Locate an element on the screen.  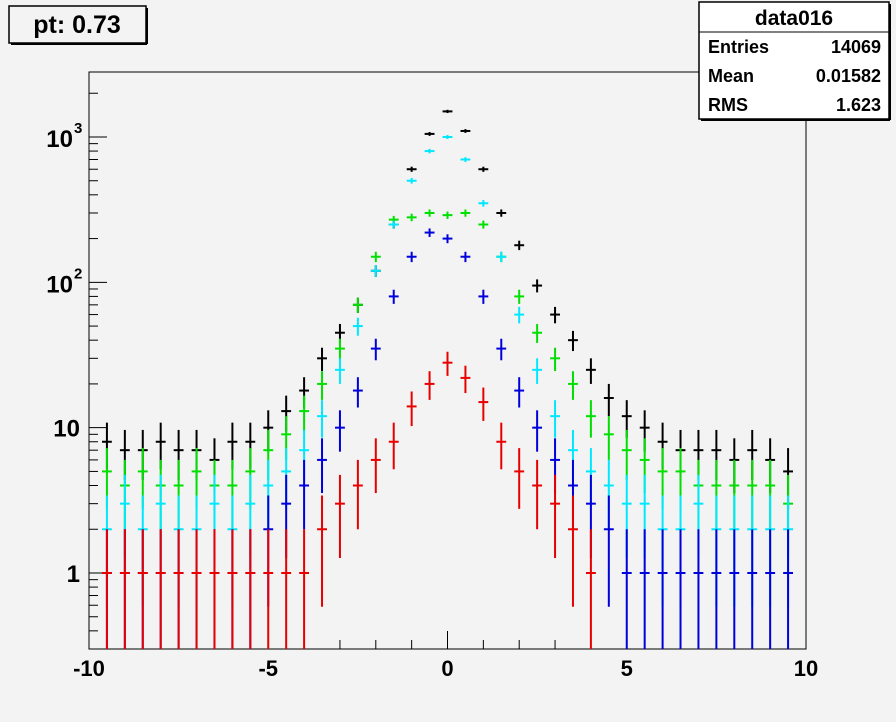
x-tick-label: 0 is located at coordinates (447, 668).